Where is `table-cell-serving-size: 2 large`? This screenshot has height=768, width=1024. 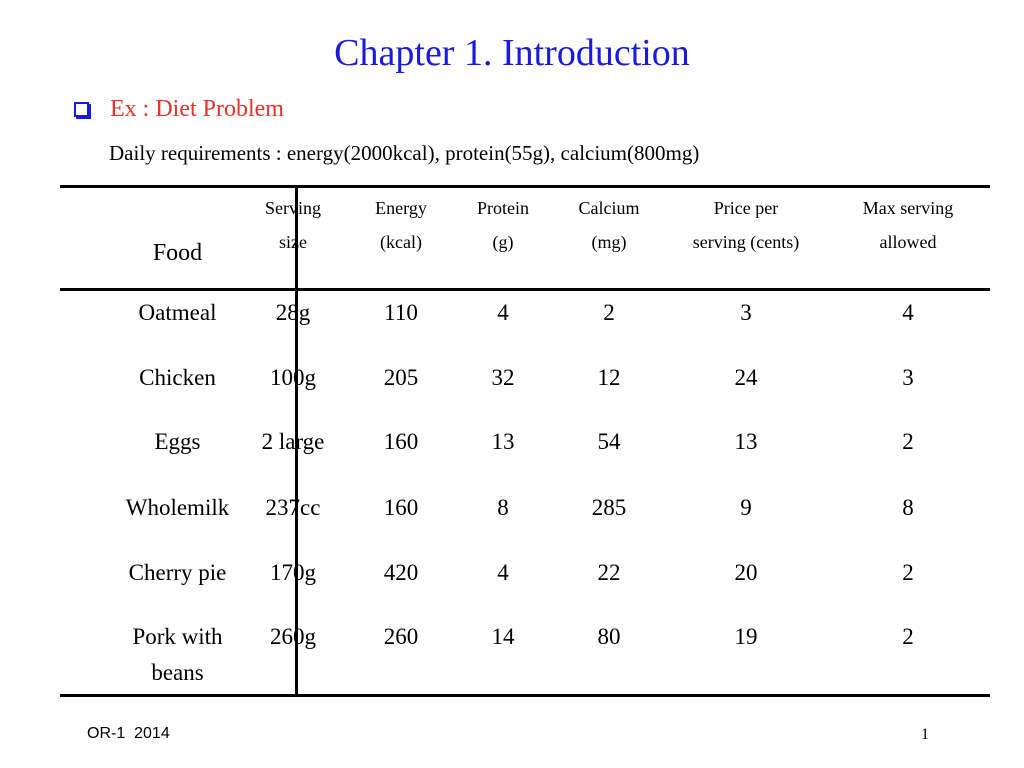 table-cell-serving-size: 2 large is located at coordinates (293, 441).